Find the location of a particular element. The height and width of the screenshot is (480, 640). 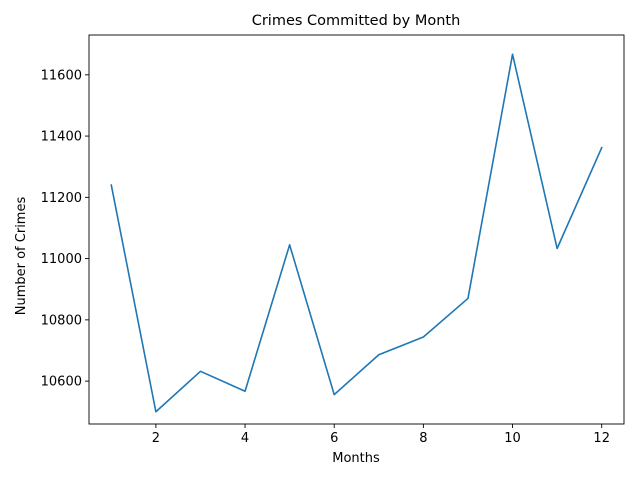

y-tick-label: 11000 is located at coordinates (61, 259).